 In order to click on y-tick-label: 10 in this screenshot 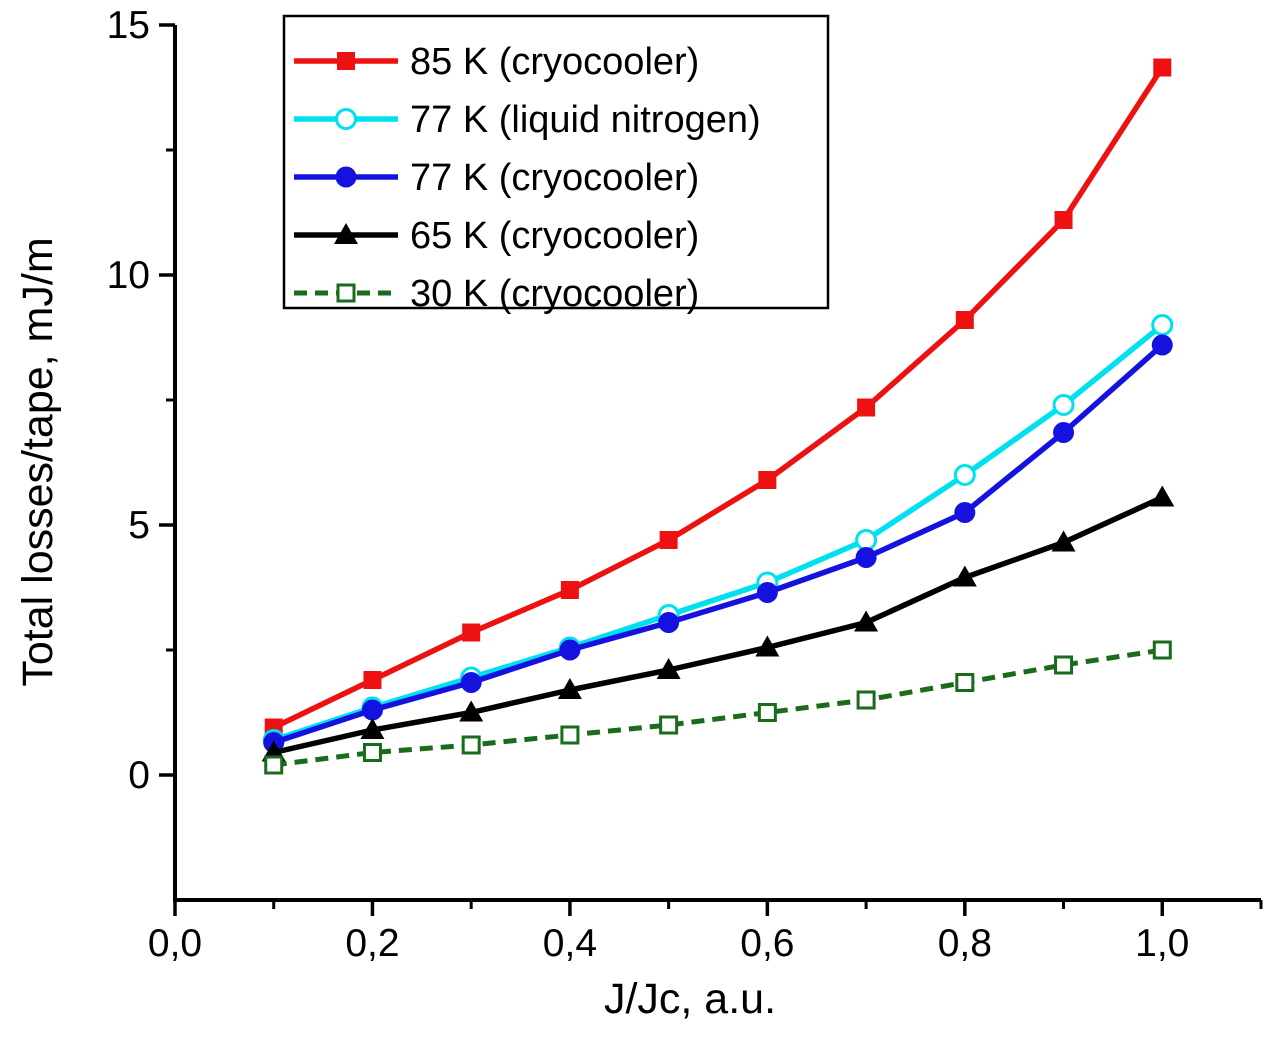, I will do `click(128, 275)`.